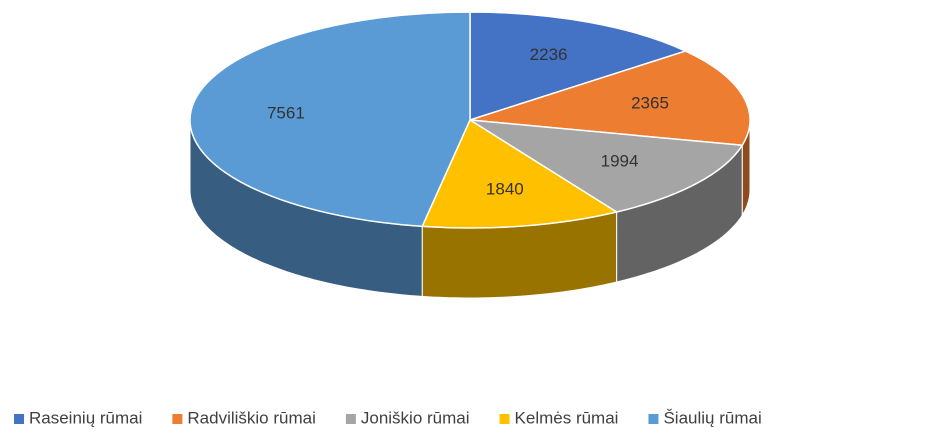 Image resolution: width=945 pixels, height=436 pixels. Describe the element at coordinates (620, 160) in the screenshot. I see `data-label: 1994` at that location.